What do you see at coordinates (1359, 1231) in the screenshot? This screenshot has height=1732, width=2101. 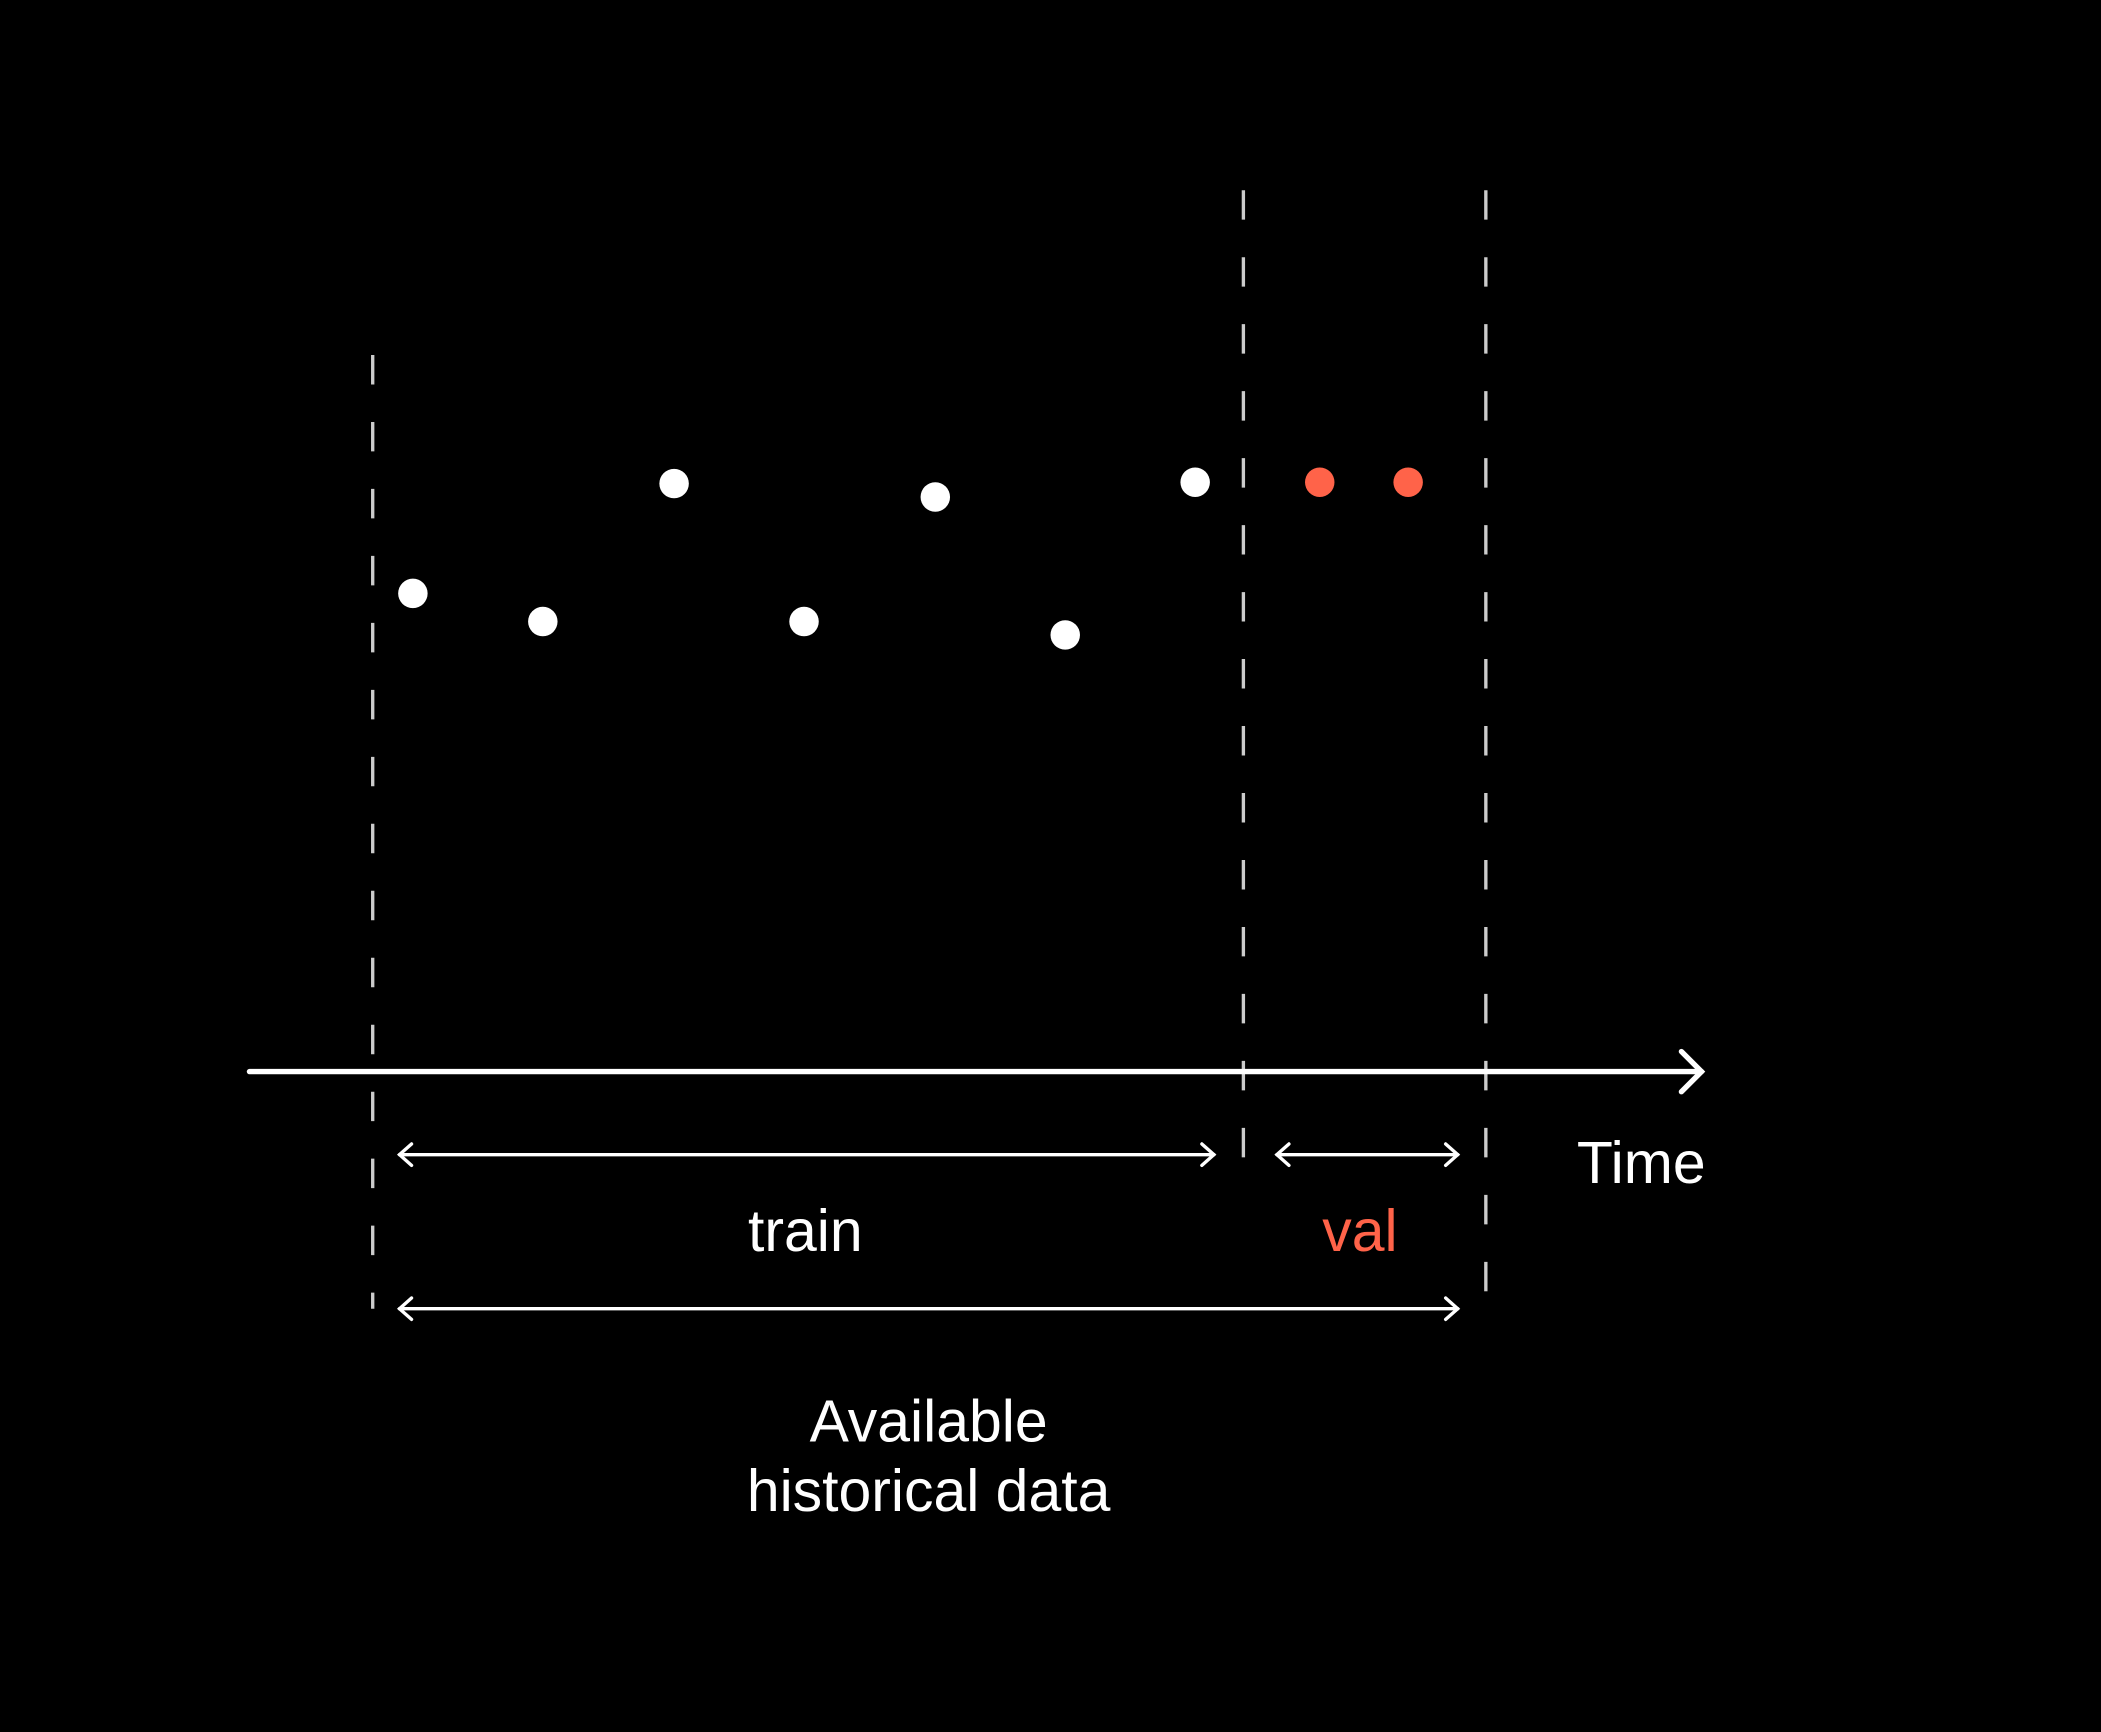 I see `val-label: val` at bounding box center [1359, 1231].